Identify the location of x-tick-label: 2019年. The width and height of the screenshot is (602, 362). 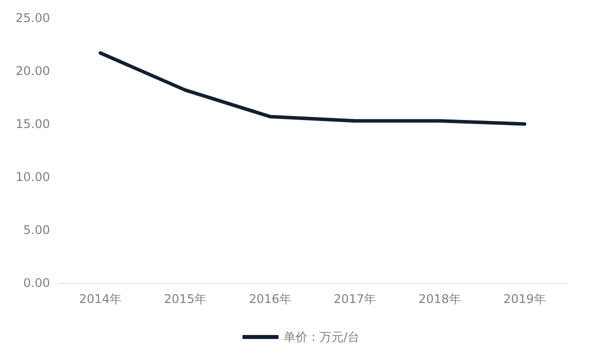
(524, 299).